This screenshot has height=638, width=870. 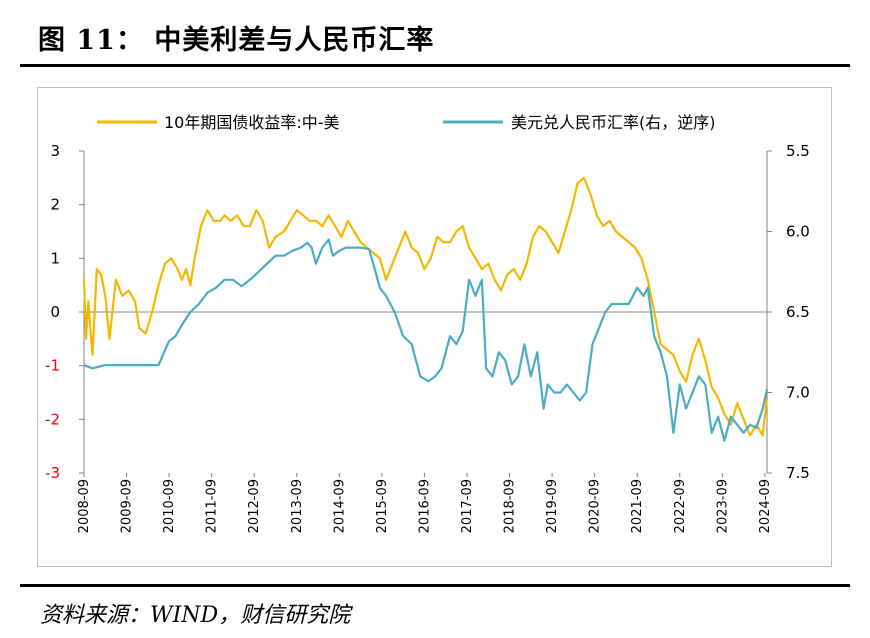 What do you see at coordinates (55, 205) in the screenshot?
I see `left-tick-label: 2` at bounding box center [55, 205].